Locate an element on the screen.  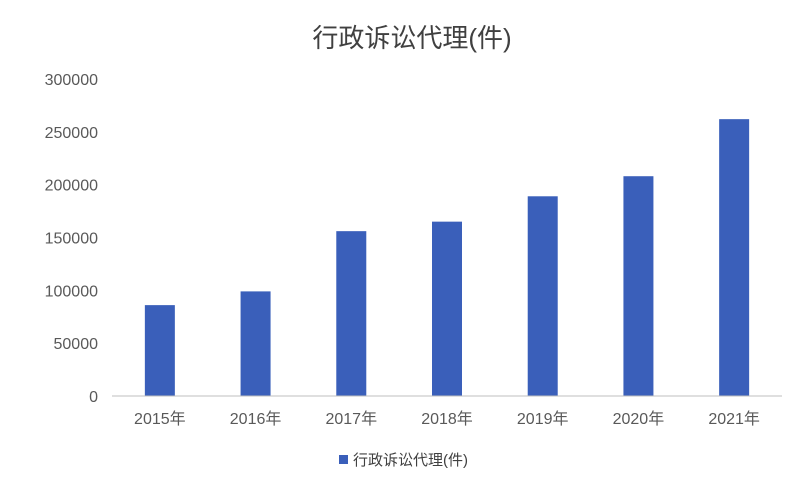
x-tick-label: 2015年 is located at coordinates (160, 419).